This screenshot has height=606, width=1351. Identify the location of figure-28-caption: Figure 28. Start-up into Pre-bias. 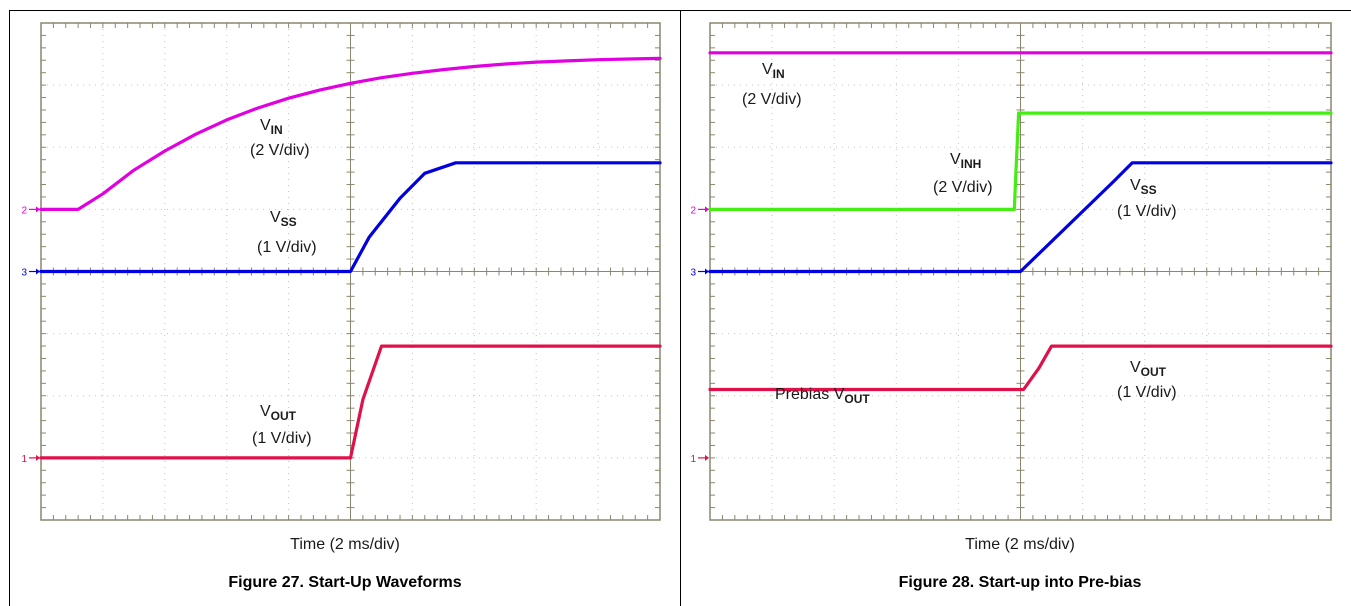
(1020, 582).